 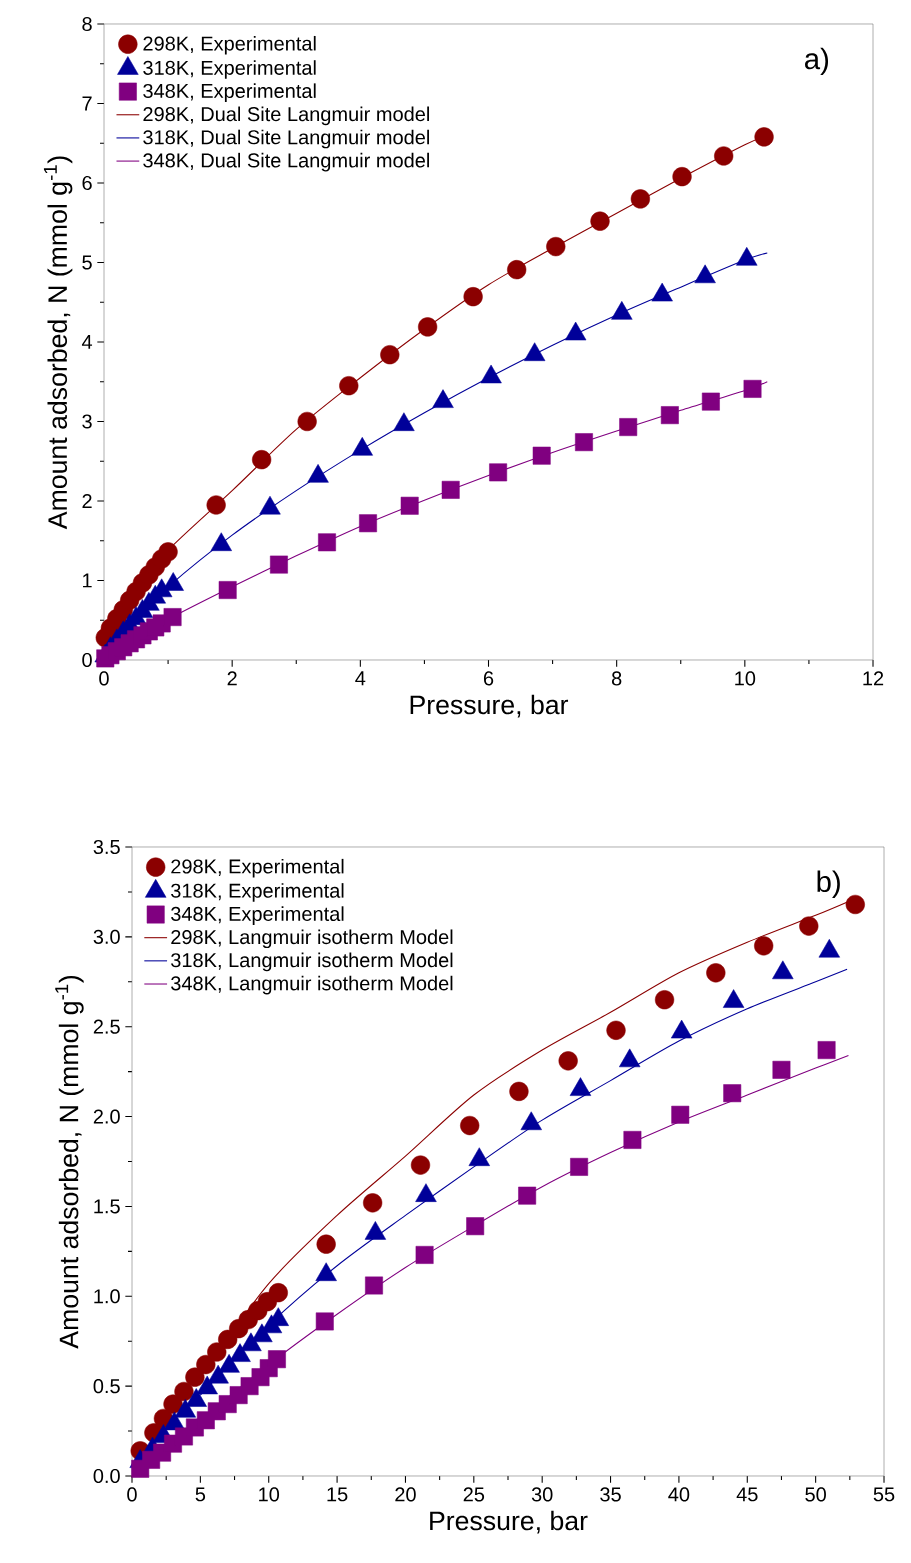 What do you see at coordinates (286, 139) in the screenshot?
I see `legend-label: 318K, Dual Site Langmuir model` at bounding box center [286, 139].